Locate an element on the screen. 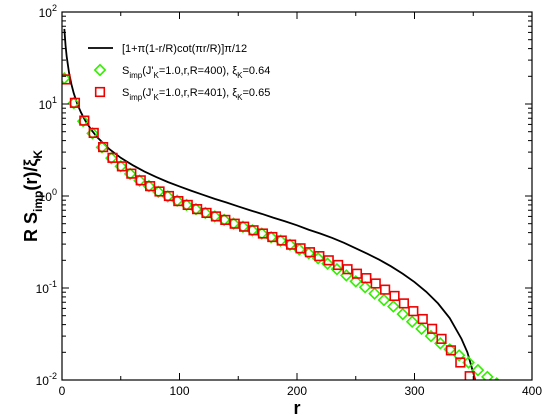 The height and width of the screenshot is (420, 545). legend-text-run: =1.0,r,R=401), ξ is located at coordinates (198, 93).